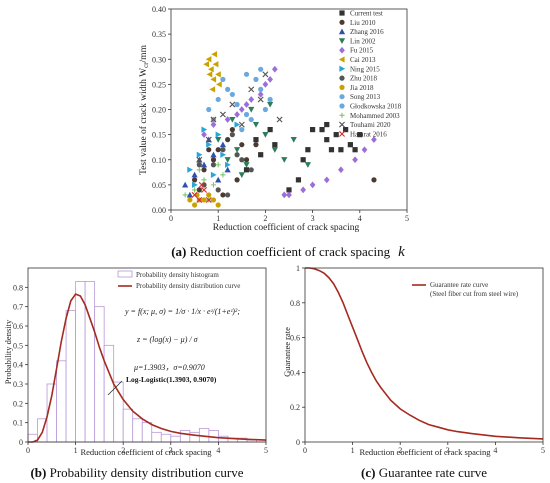  What do you see at coordinates (159, 9) in the screenshot?
I see `panel-a-ytick-label: 0.40` at bounding box center [159, 9].